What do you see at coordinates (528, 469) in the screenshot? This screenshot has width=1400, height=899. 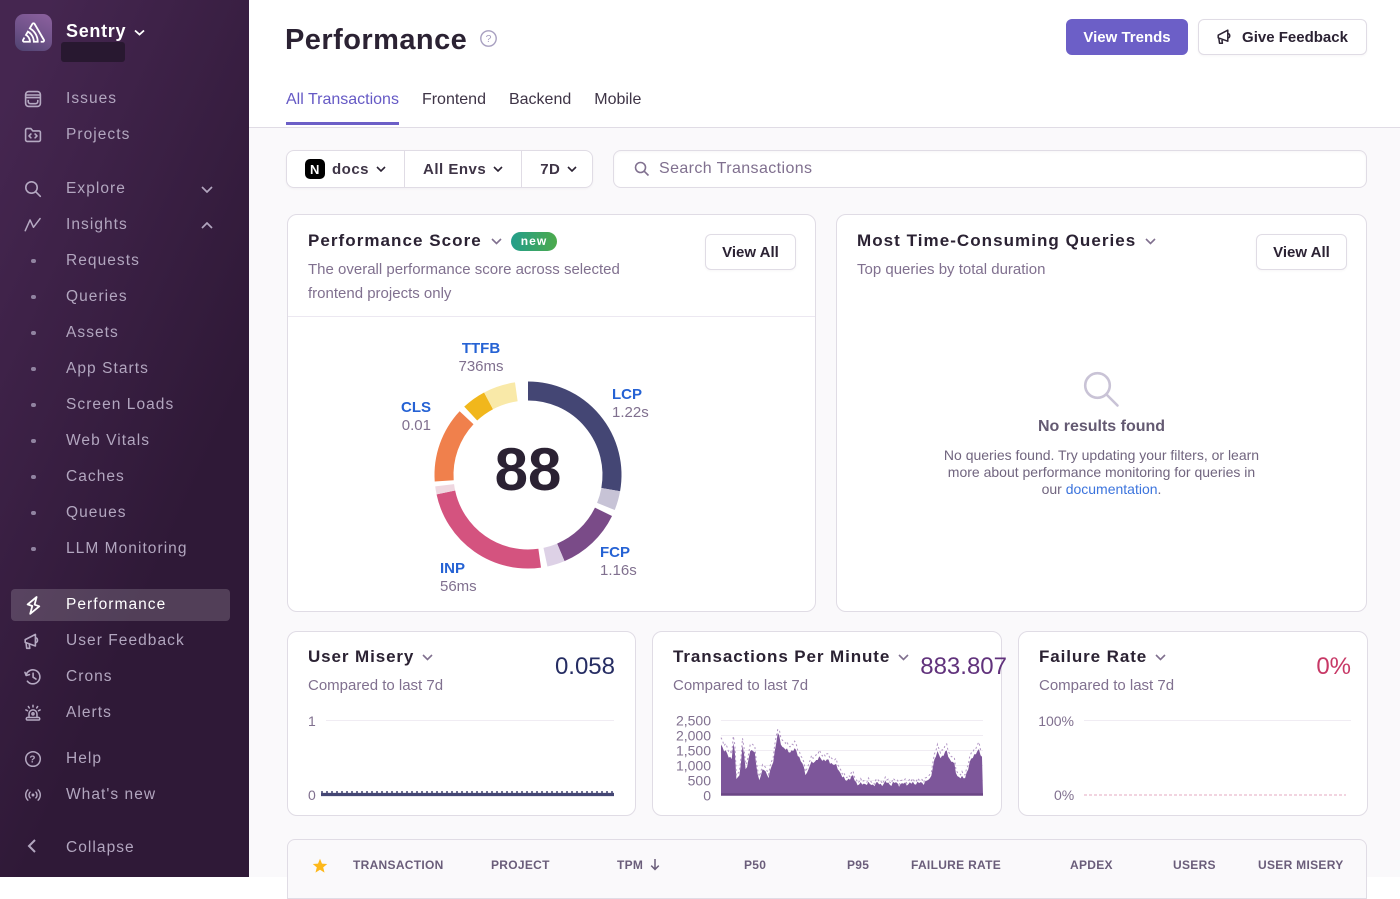 I see `svg-text: 88` at bounding box center [528, 469].